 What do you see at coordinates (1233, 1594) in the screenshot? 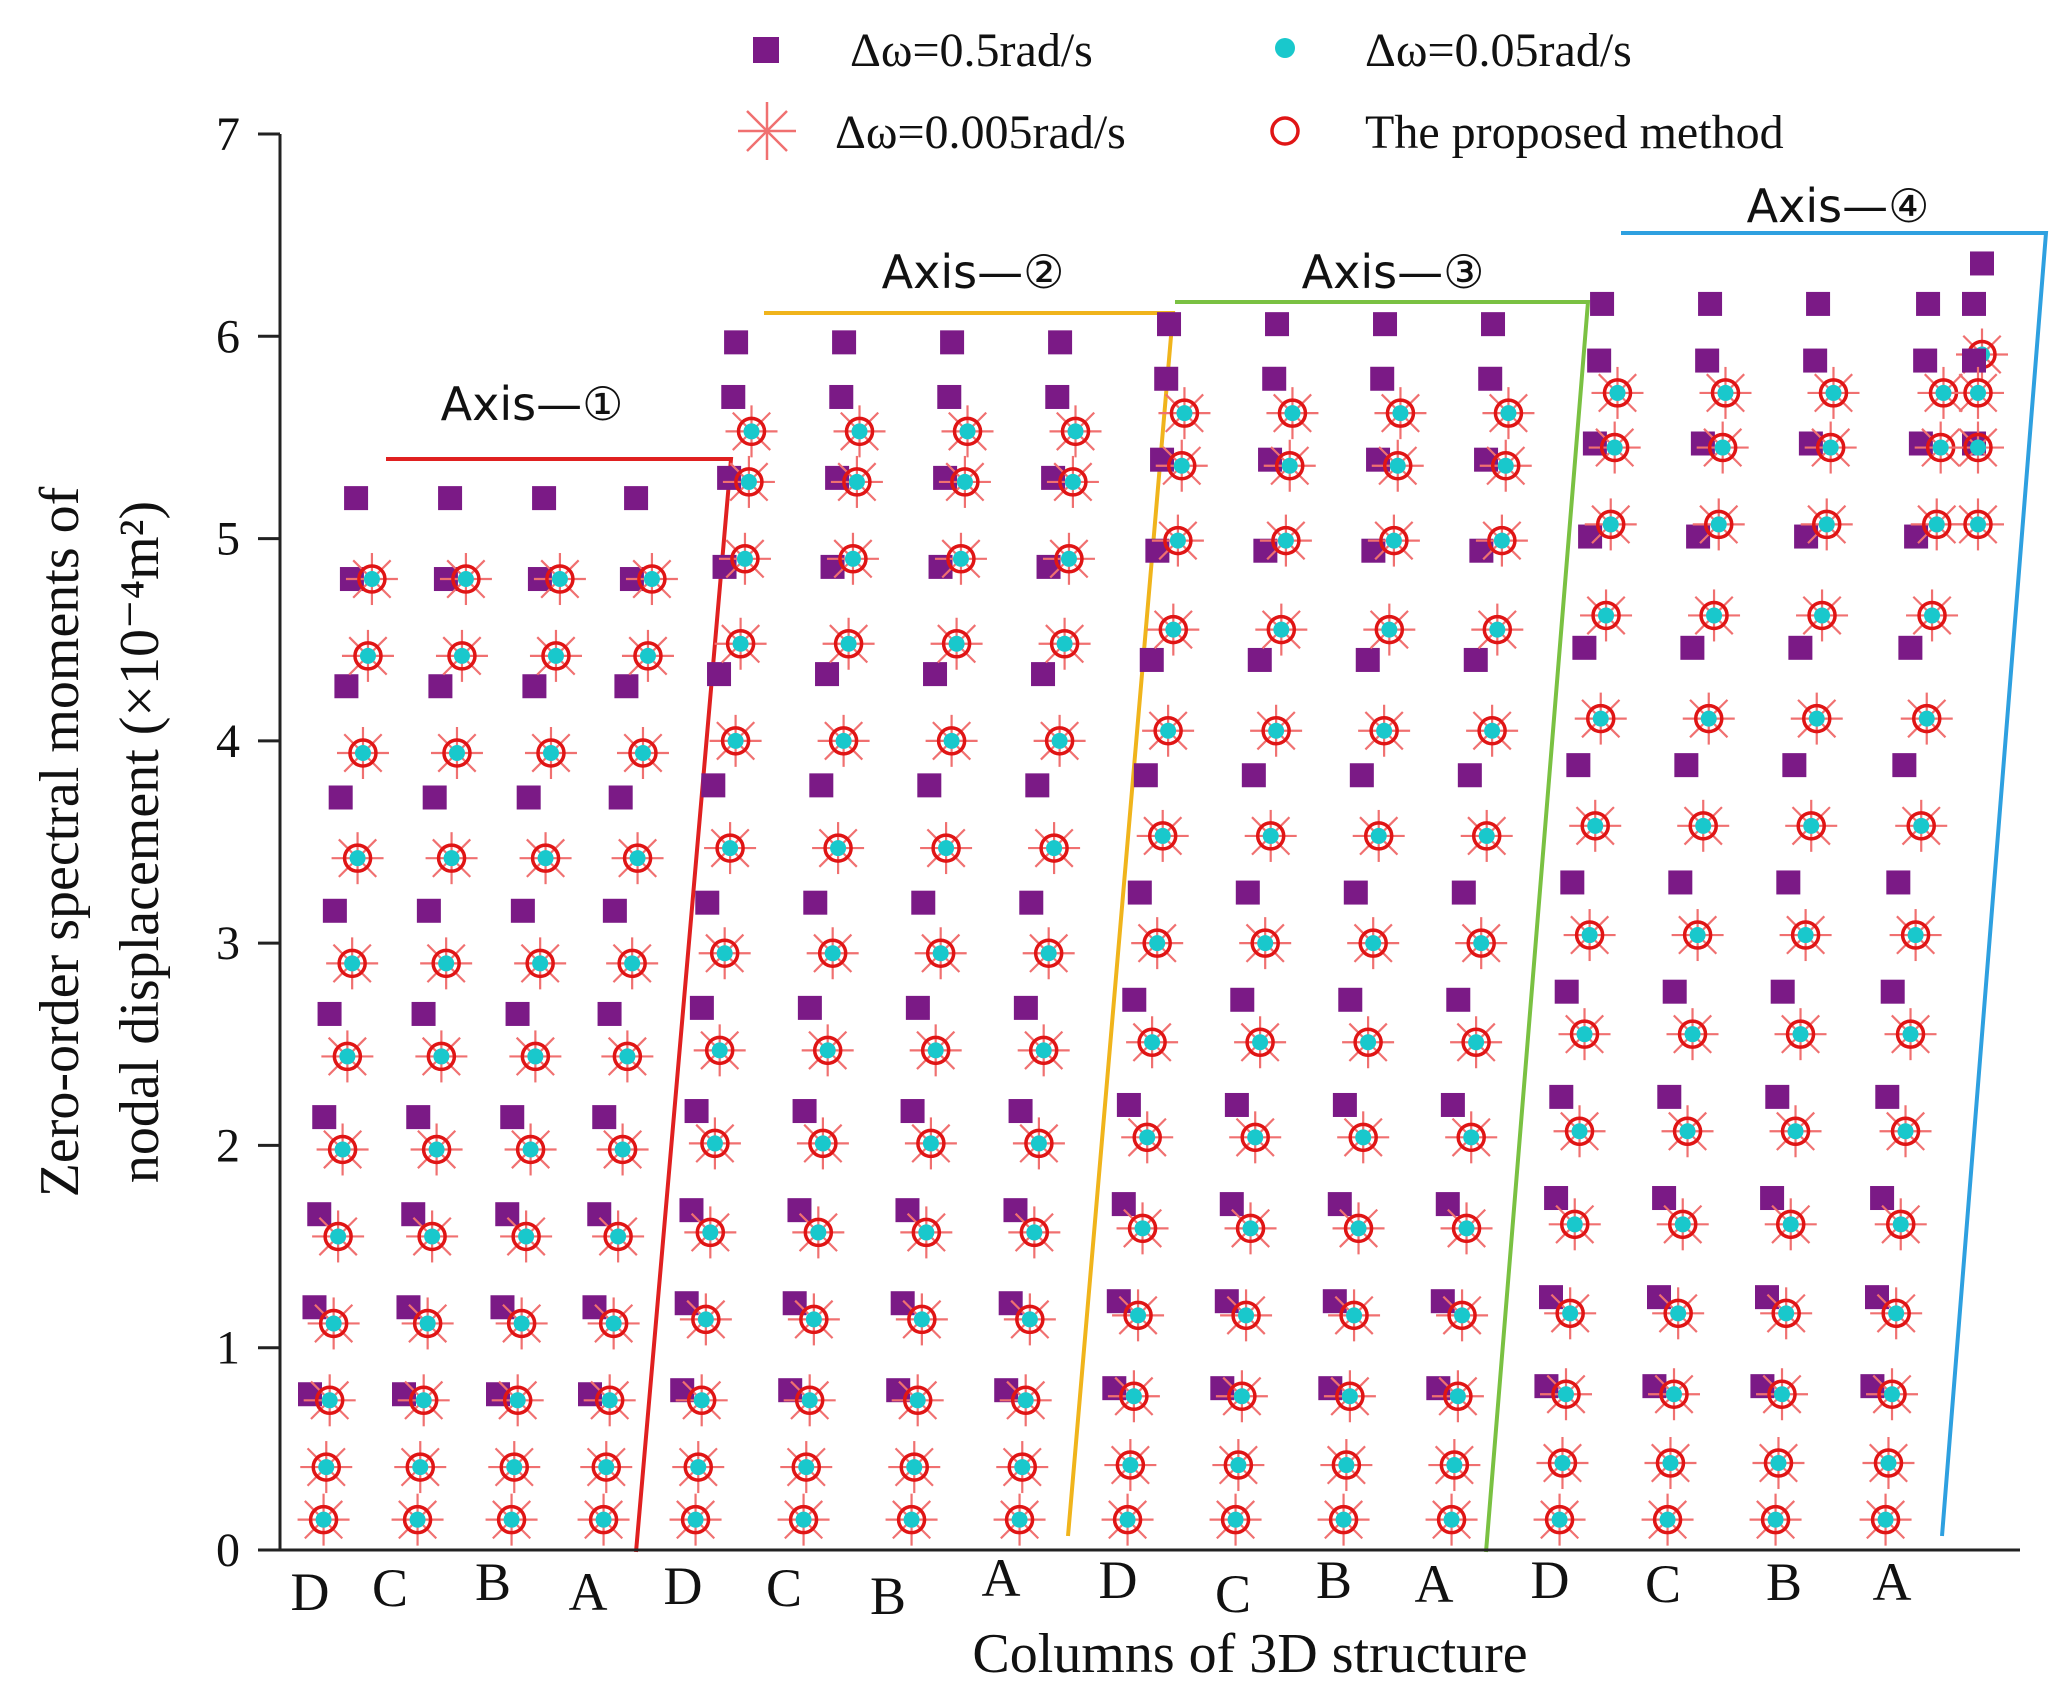
I see `x-category-label: C` at bounding box center [1233, 1594].